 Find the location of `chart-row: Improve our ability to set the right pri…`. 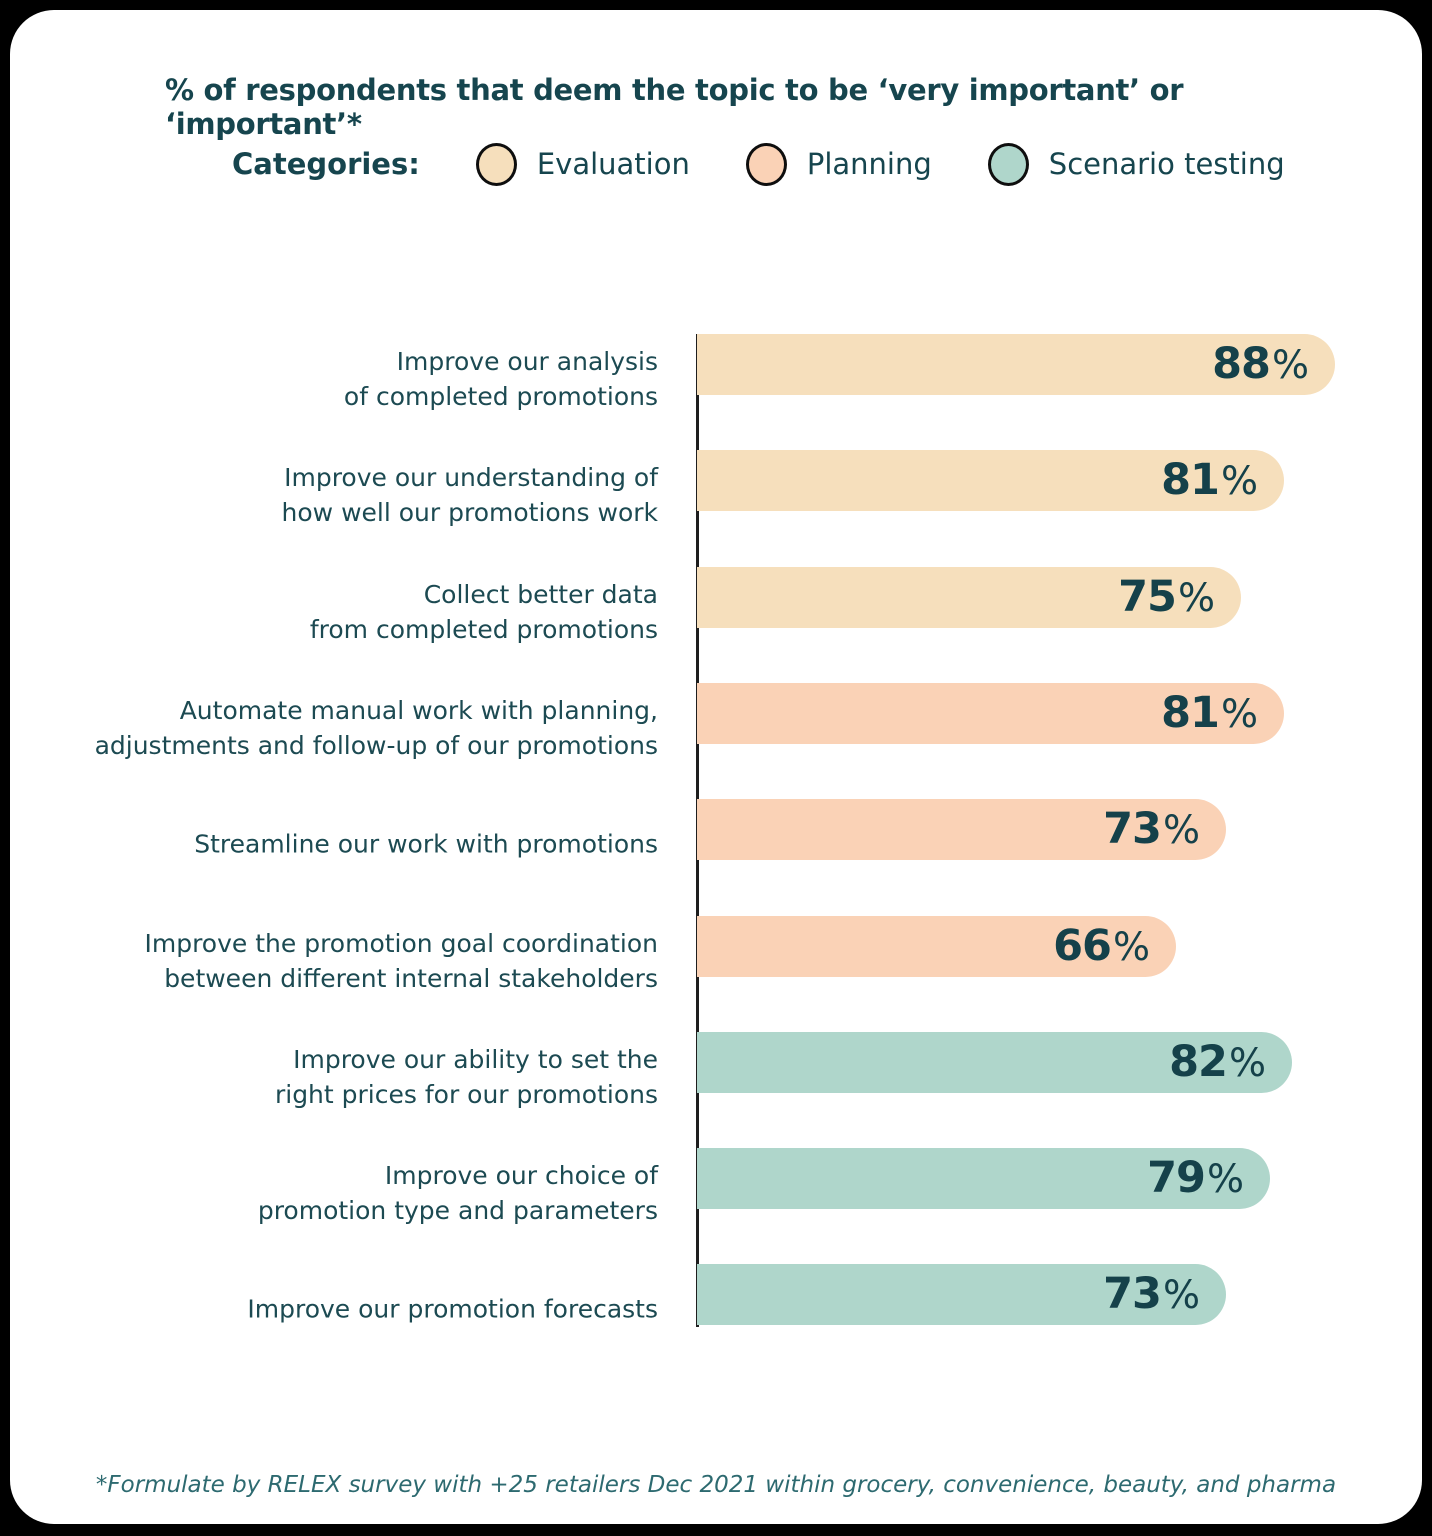

chart-row: Improve our ability to set the right pri… is located at coordinates (716, 1070).